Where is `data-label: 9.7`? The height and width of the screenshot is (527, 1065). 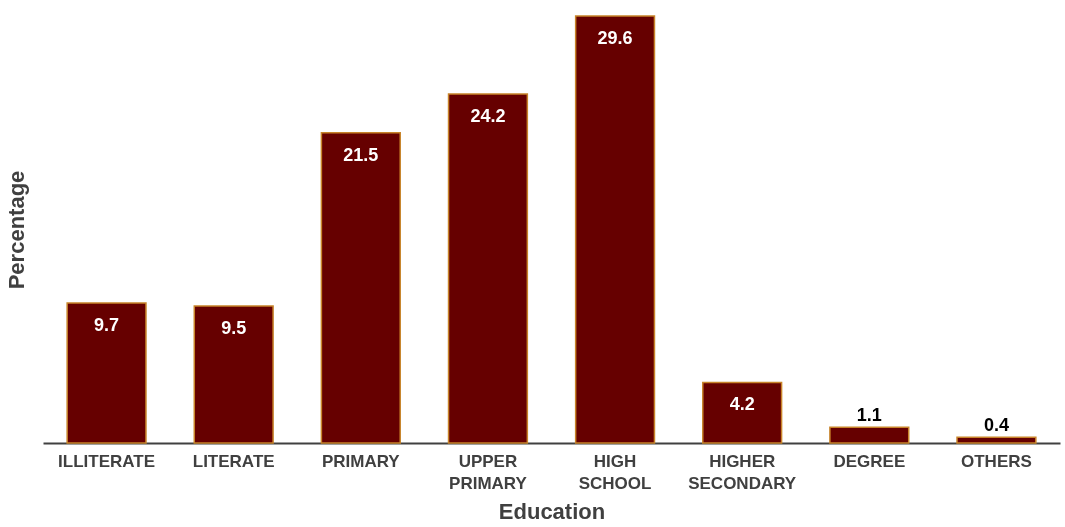
data-label: 9.7 is located at coordinates (107, 325).